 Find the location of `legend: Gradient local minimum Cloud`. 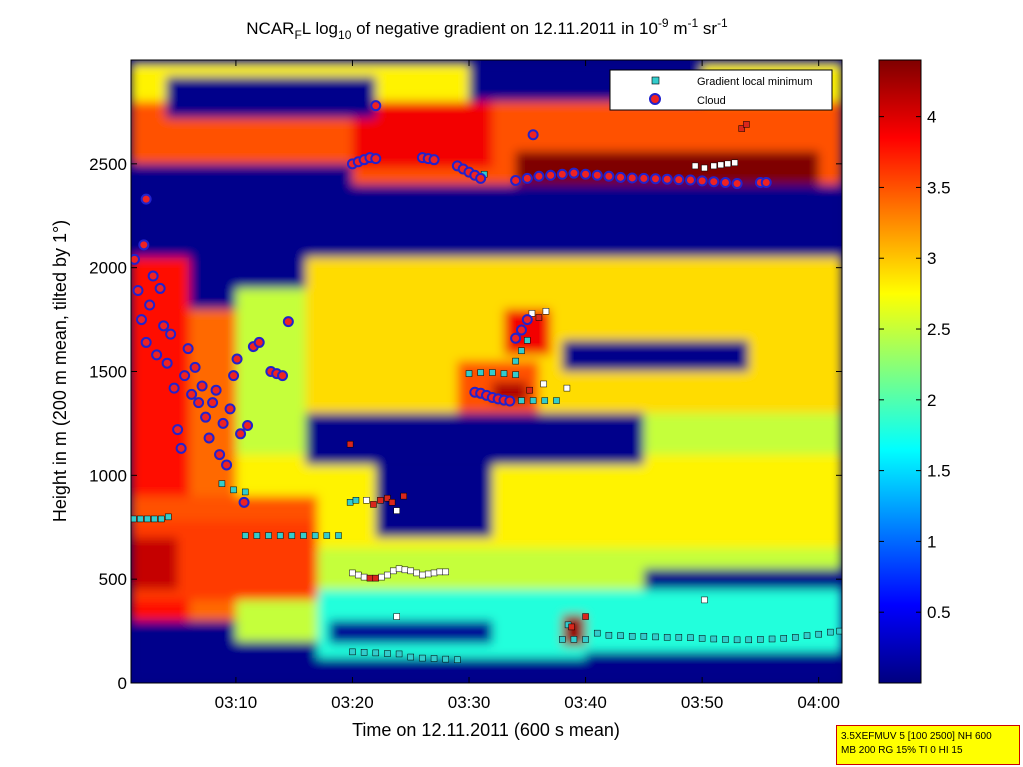

legend: Gradient local minimum Cloud is located at coordinates (721, 90).